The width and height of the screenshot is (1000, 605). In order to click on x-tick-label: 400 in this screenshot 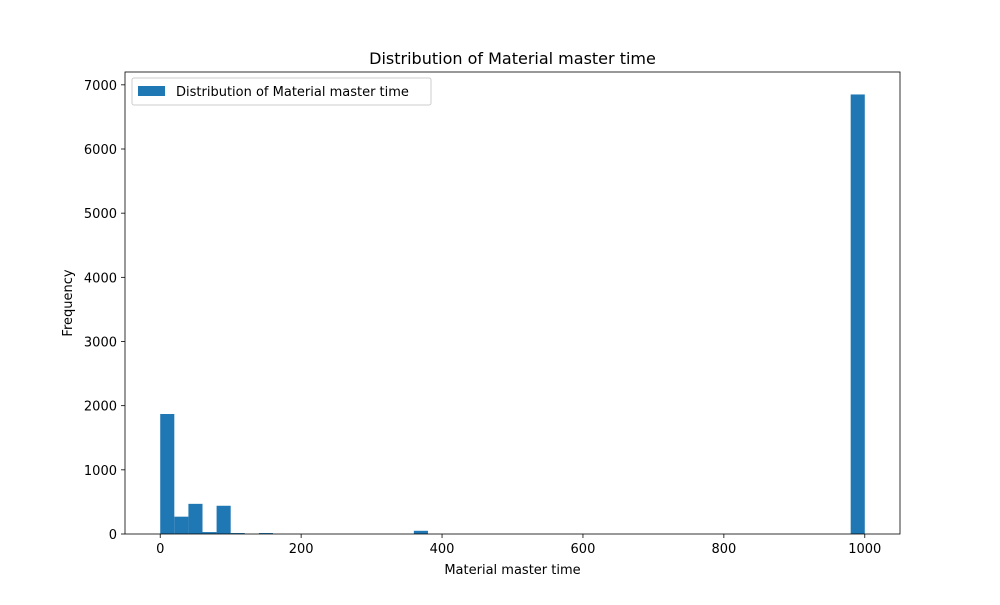, I will do `click(442, 549)`.